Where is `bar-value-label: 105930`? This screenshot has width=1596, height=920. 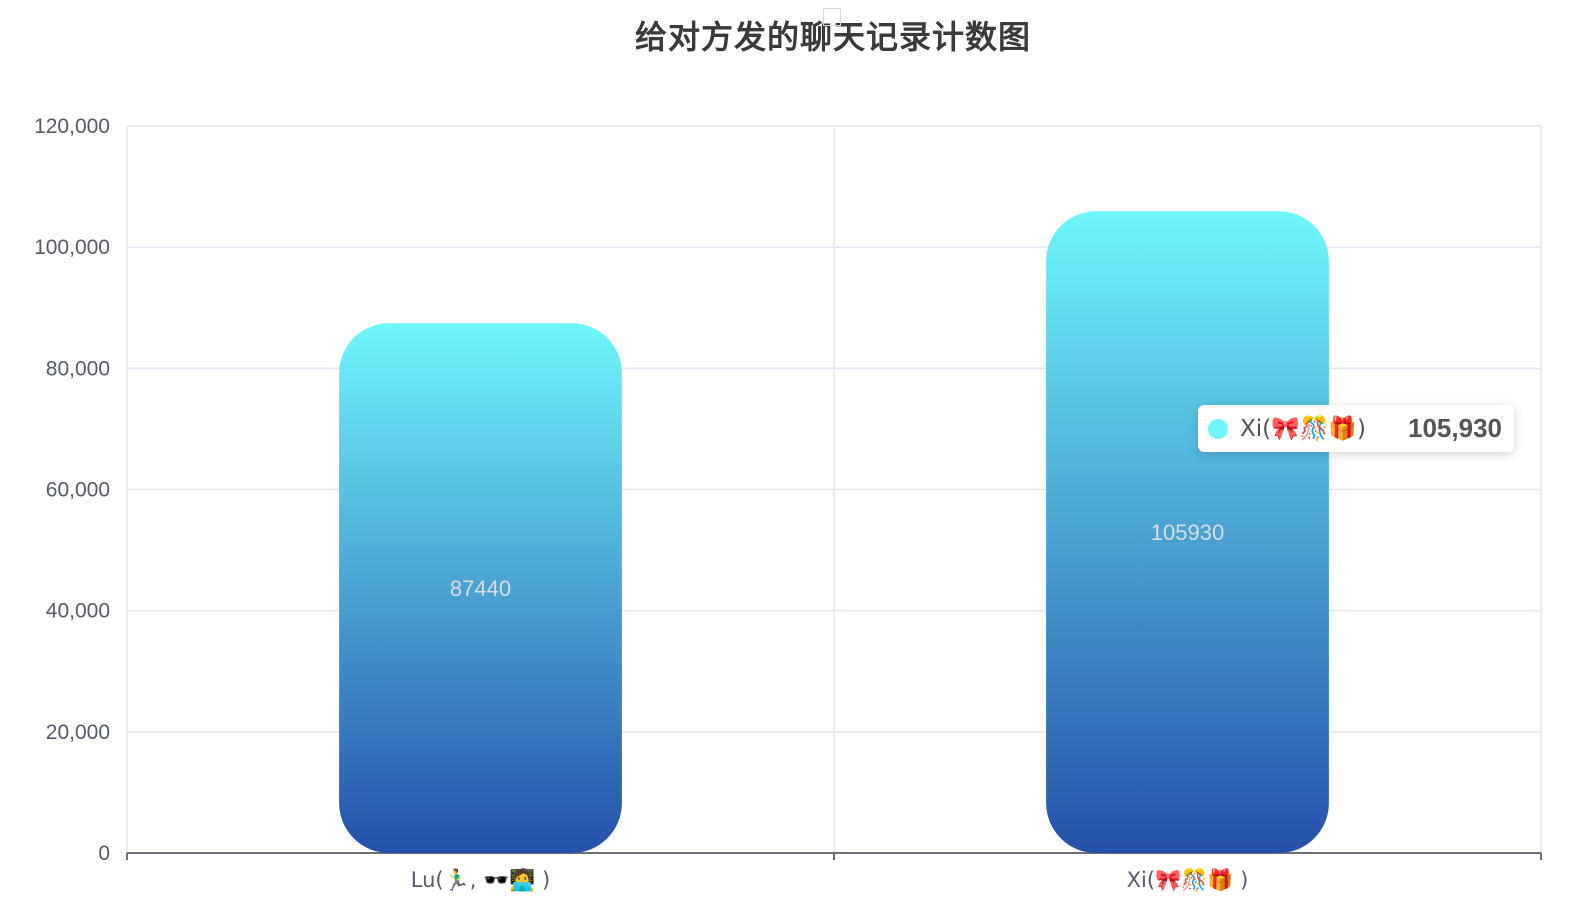 bar-value-label: 105930 is located at coordinates (1187, 532).